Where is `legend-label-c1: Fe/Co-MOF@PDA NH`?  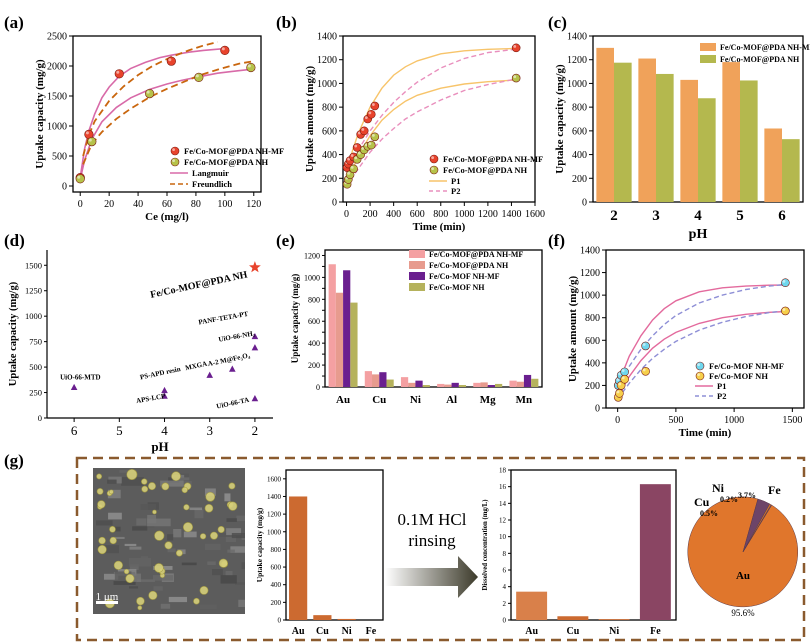 legend-label-c1: Fe/Co-MOF@PDA NH is located at coordinates (760, 59).